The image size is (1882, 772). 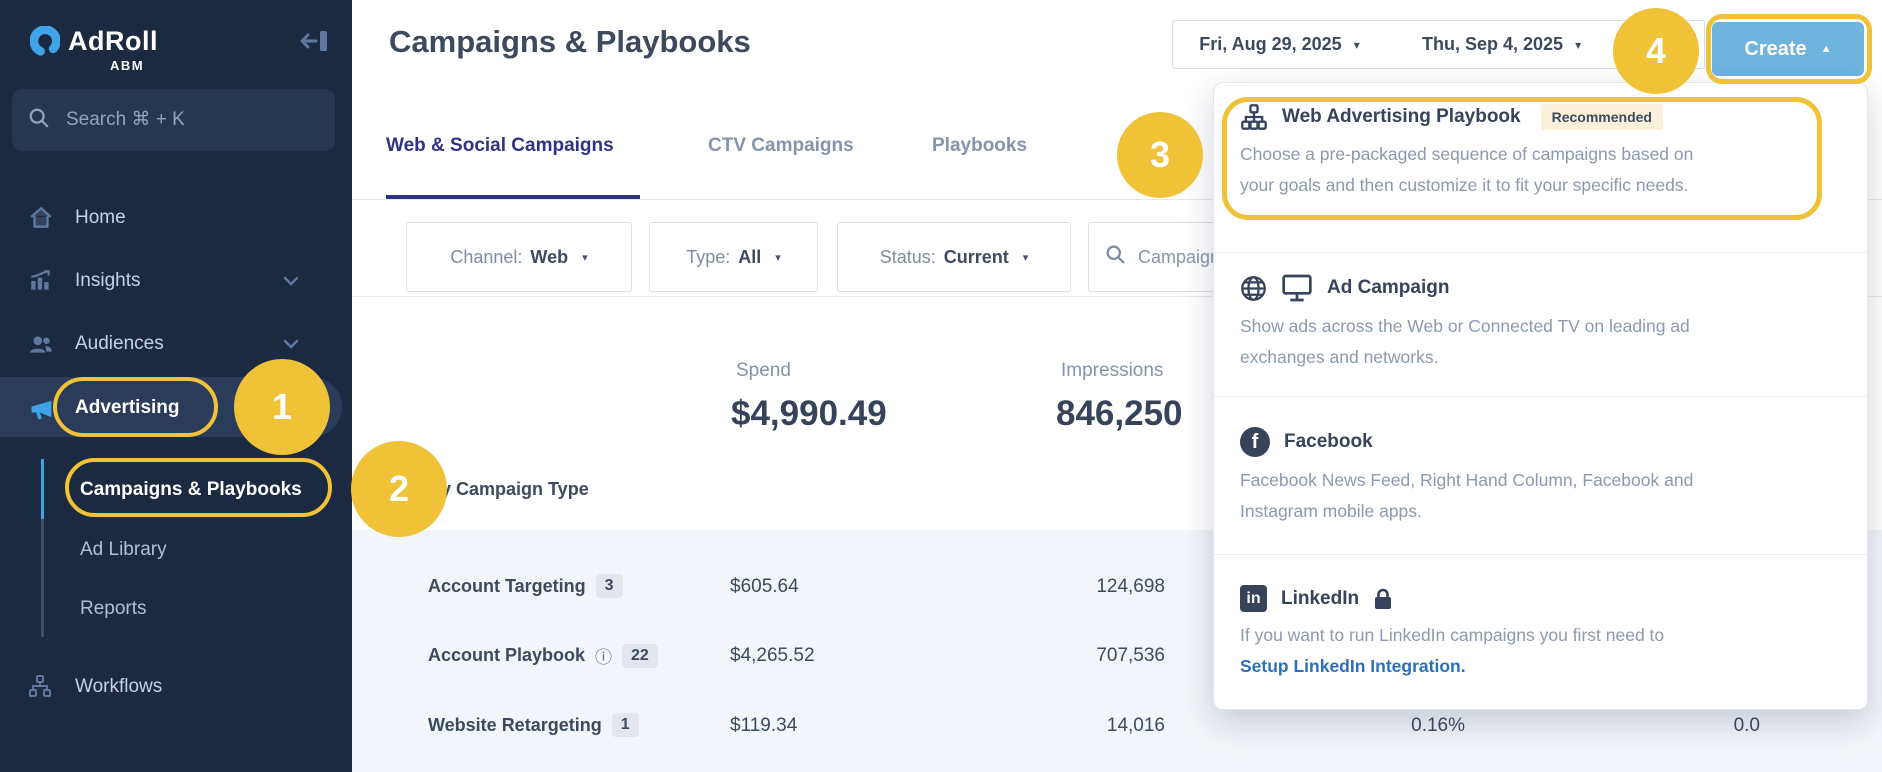 I want to click on date-start-value: Fri, Aug 29, 2025, so click(x=1270, y=44).